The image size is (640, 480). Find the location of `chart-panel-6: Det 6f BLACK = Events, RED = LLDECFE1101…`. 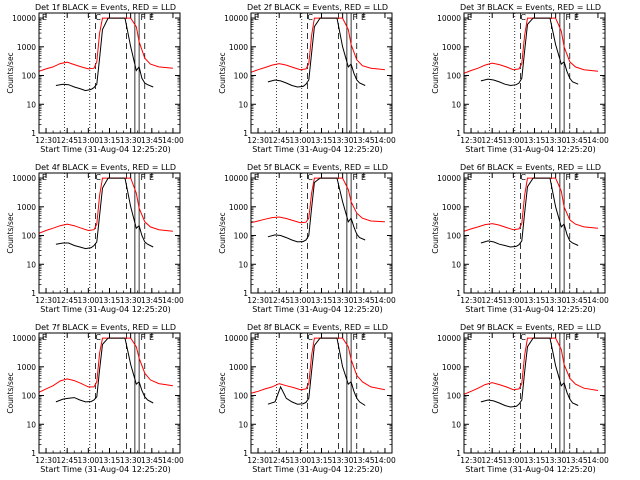

chart-panel-6: Det 6f BLACK = Events, RED = LLDECFE1101… is located at coordinates (520, 238).